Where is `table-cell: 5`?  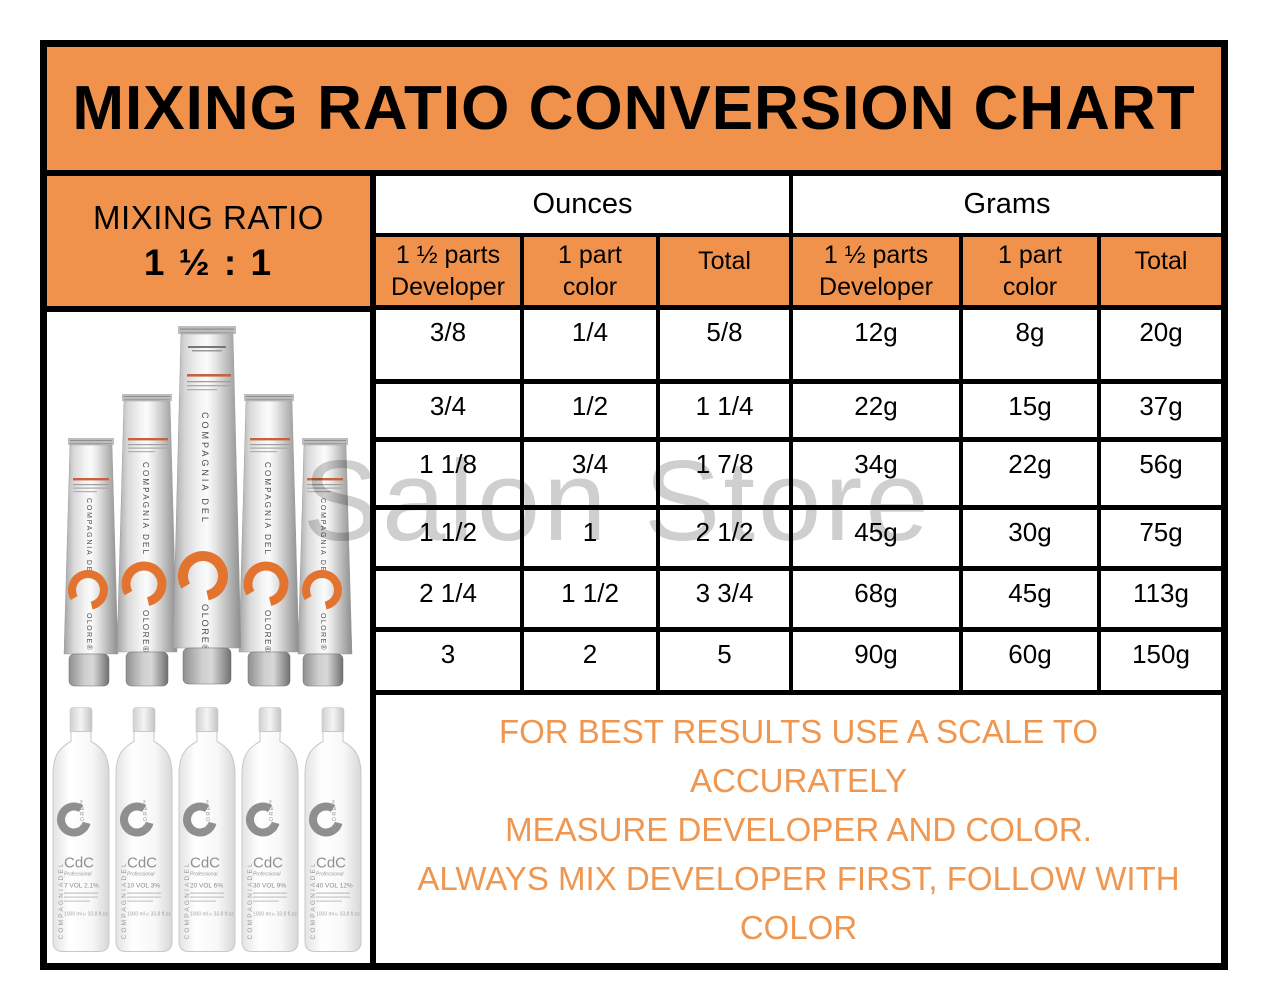
table-cell: 5 is located at coordinates (724, 661).